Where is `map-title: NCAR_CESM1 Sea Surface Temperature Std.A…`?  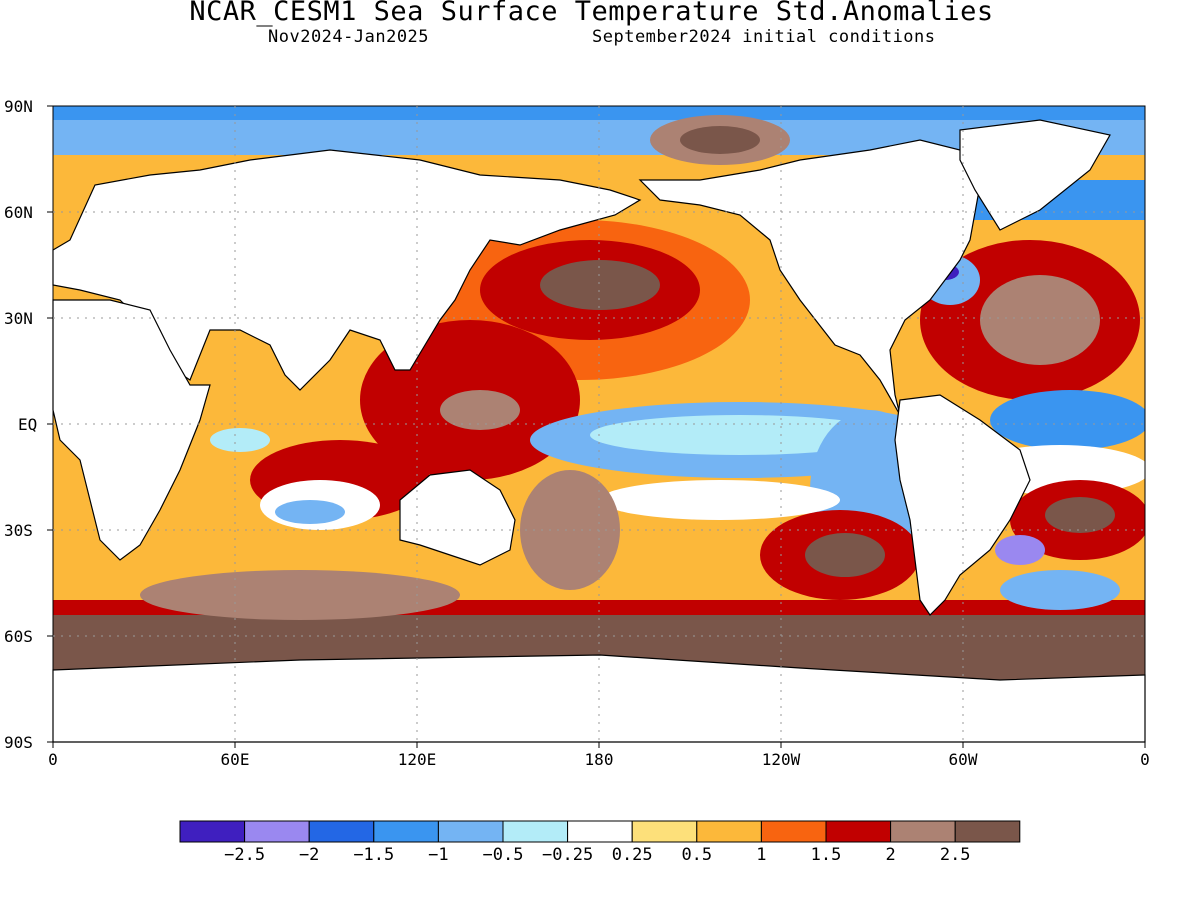
map-title: NCAR_CESM1 Sea Surface Temperature Std.A… is located at coordinates (591, 13).